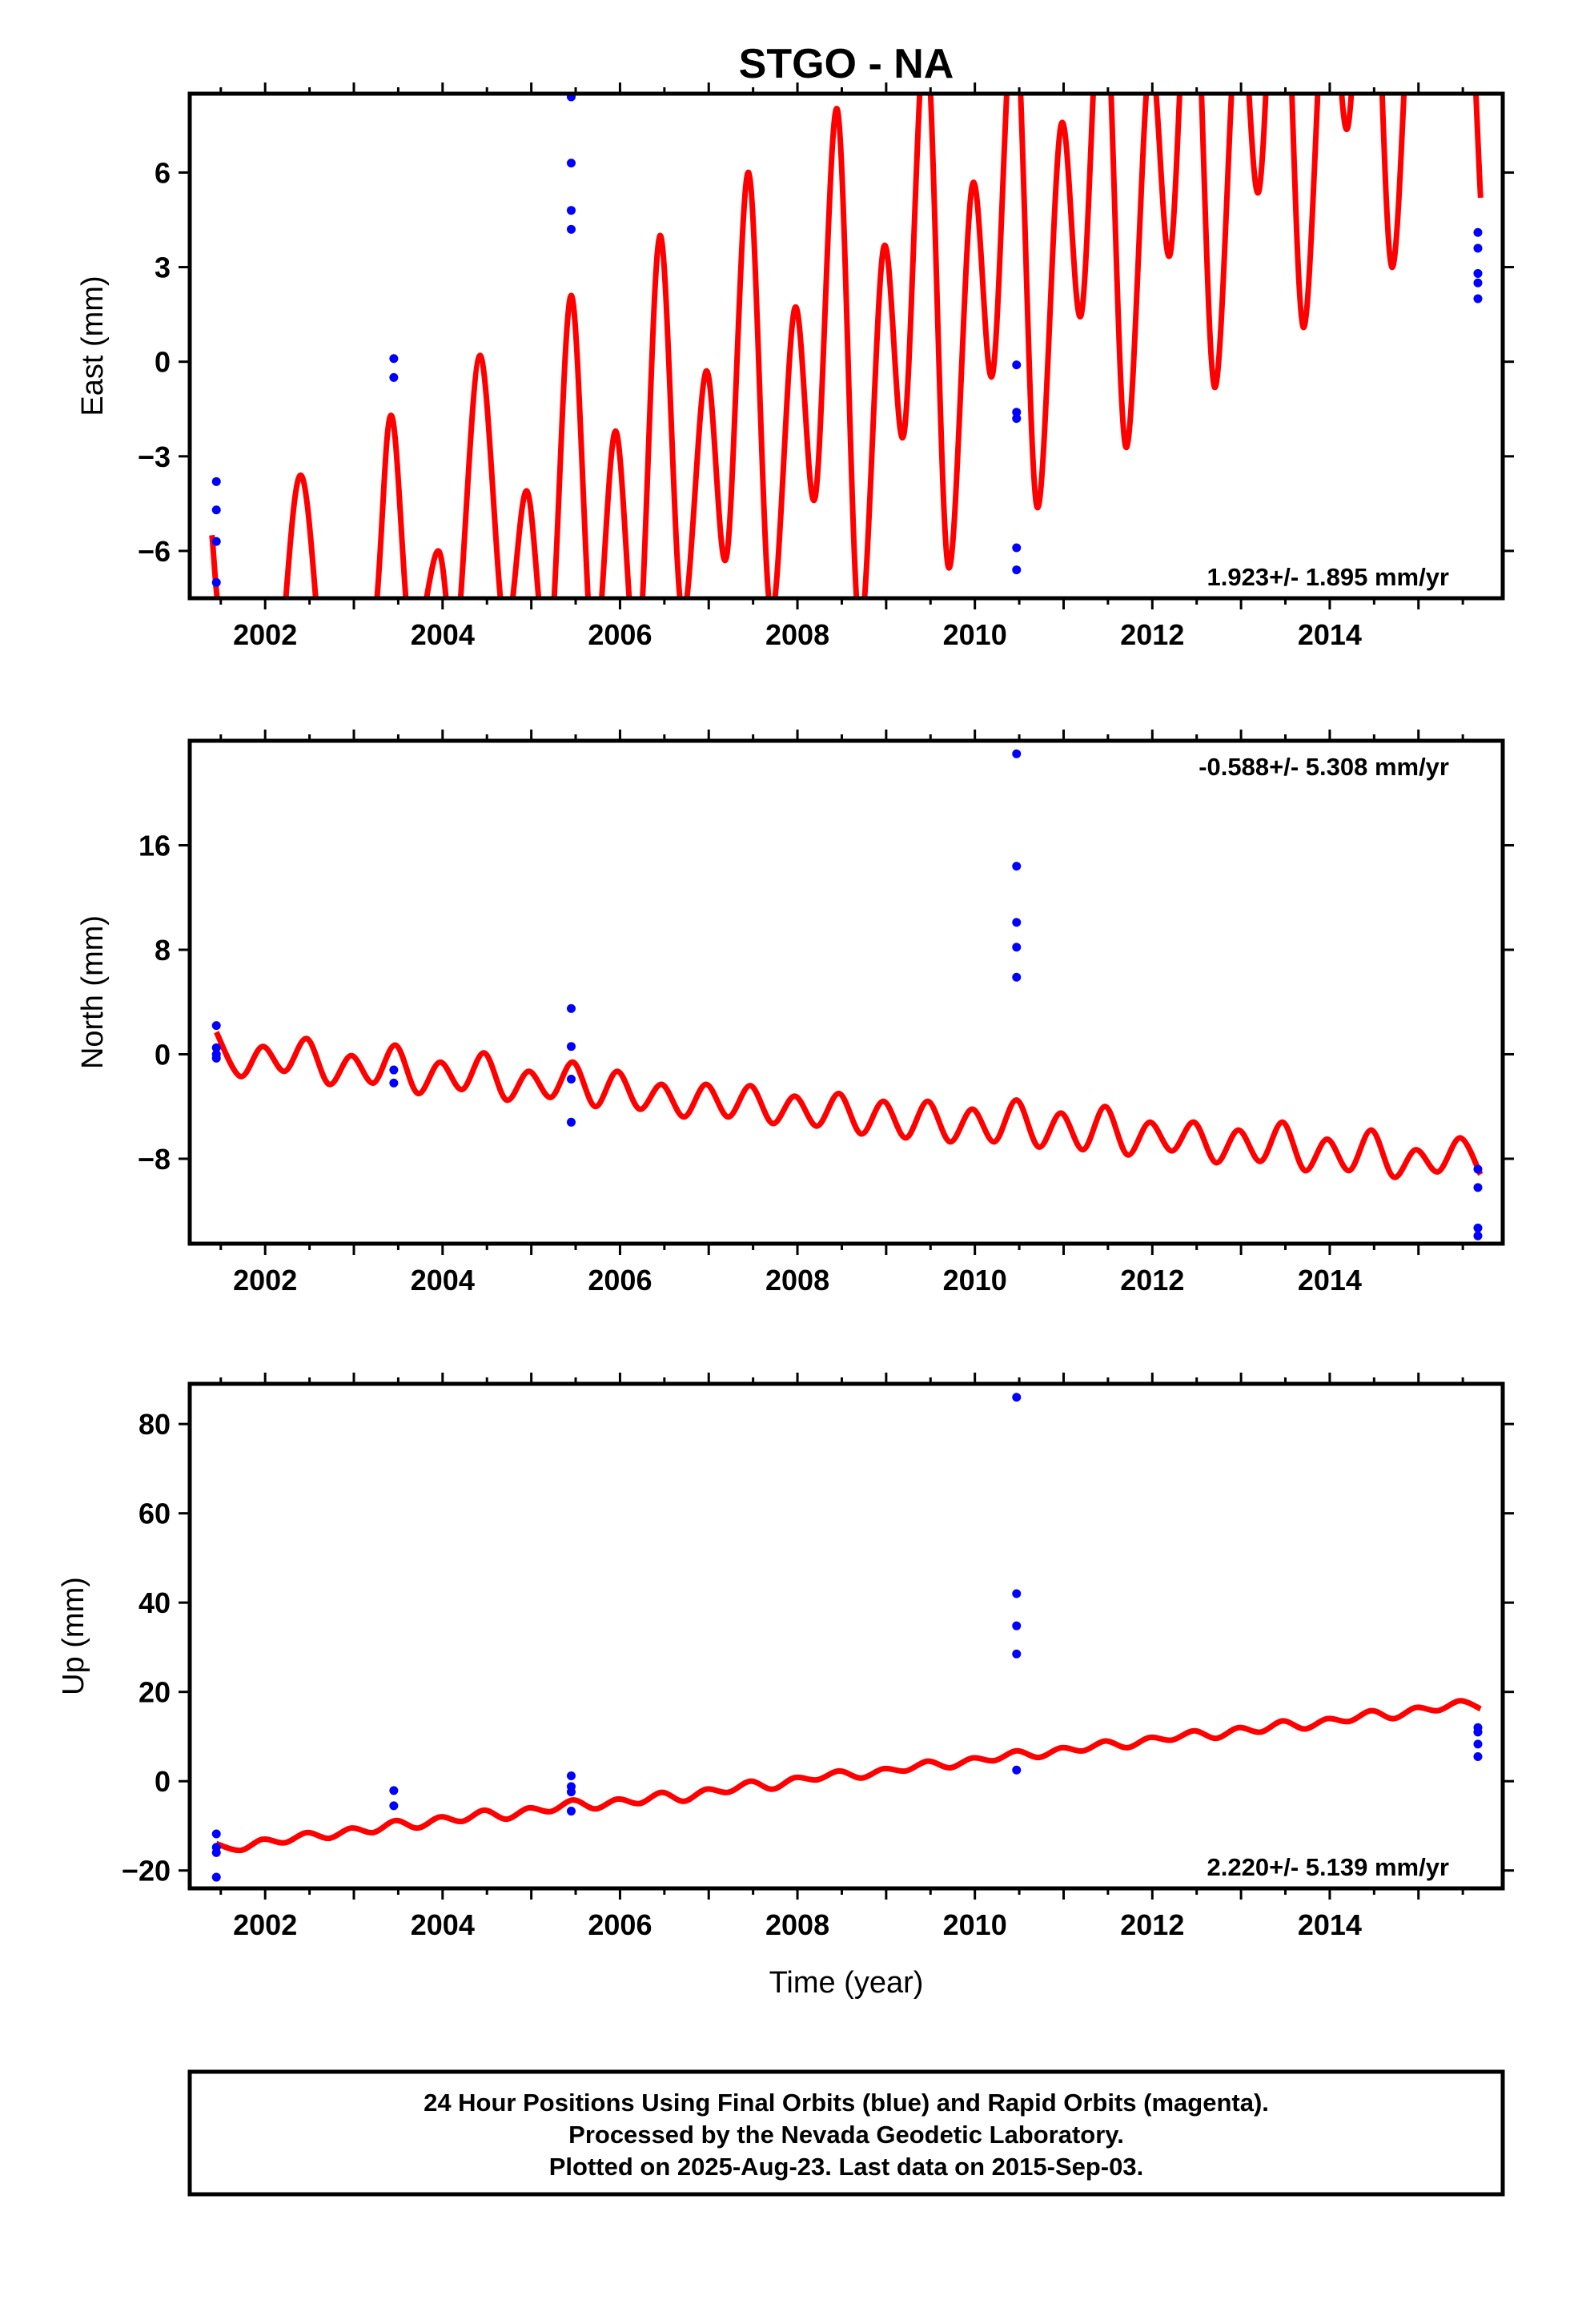 The height and width of the screenshot is (2324, 1582). I want to click on rate-annotation: 2.220+/- 5.139 mm/yr, so click(1328, 1867).